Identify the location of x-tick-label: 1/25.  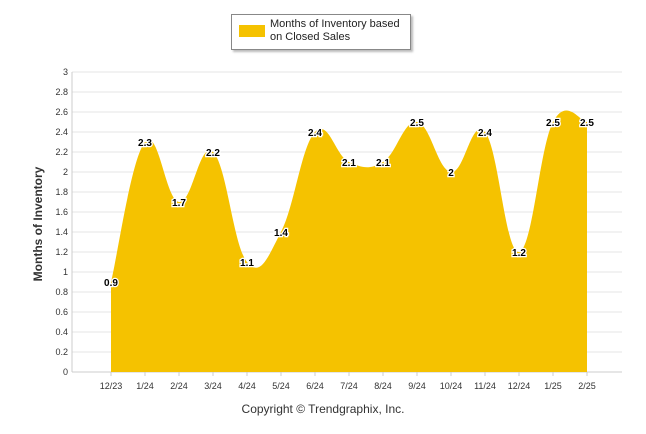
(553, 386).